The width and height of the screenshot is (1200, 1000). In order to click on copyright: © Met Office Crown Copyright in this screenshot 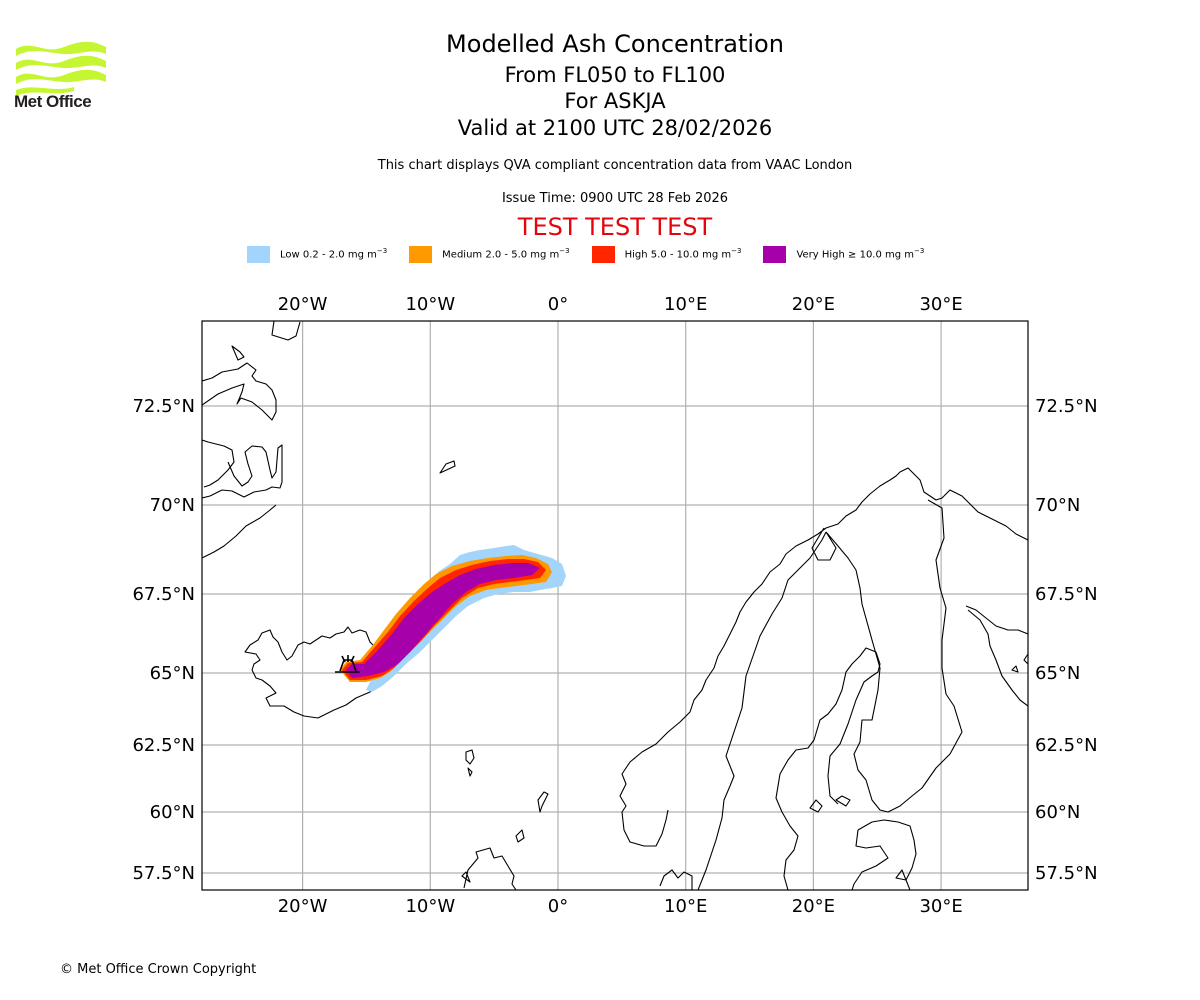, I will do `click(158, 969)`.